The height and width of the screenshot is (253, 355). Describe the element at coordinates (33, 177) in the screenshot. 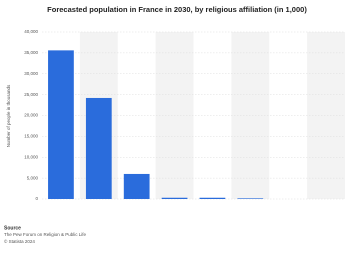

I see `y-tick-label: 5,000` at that location.